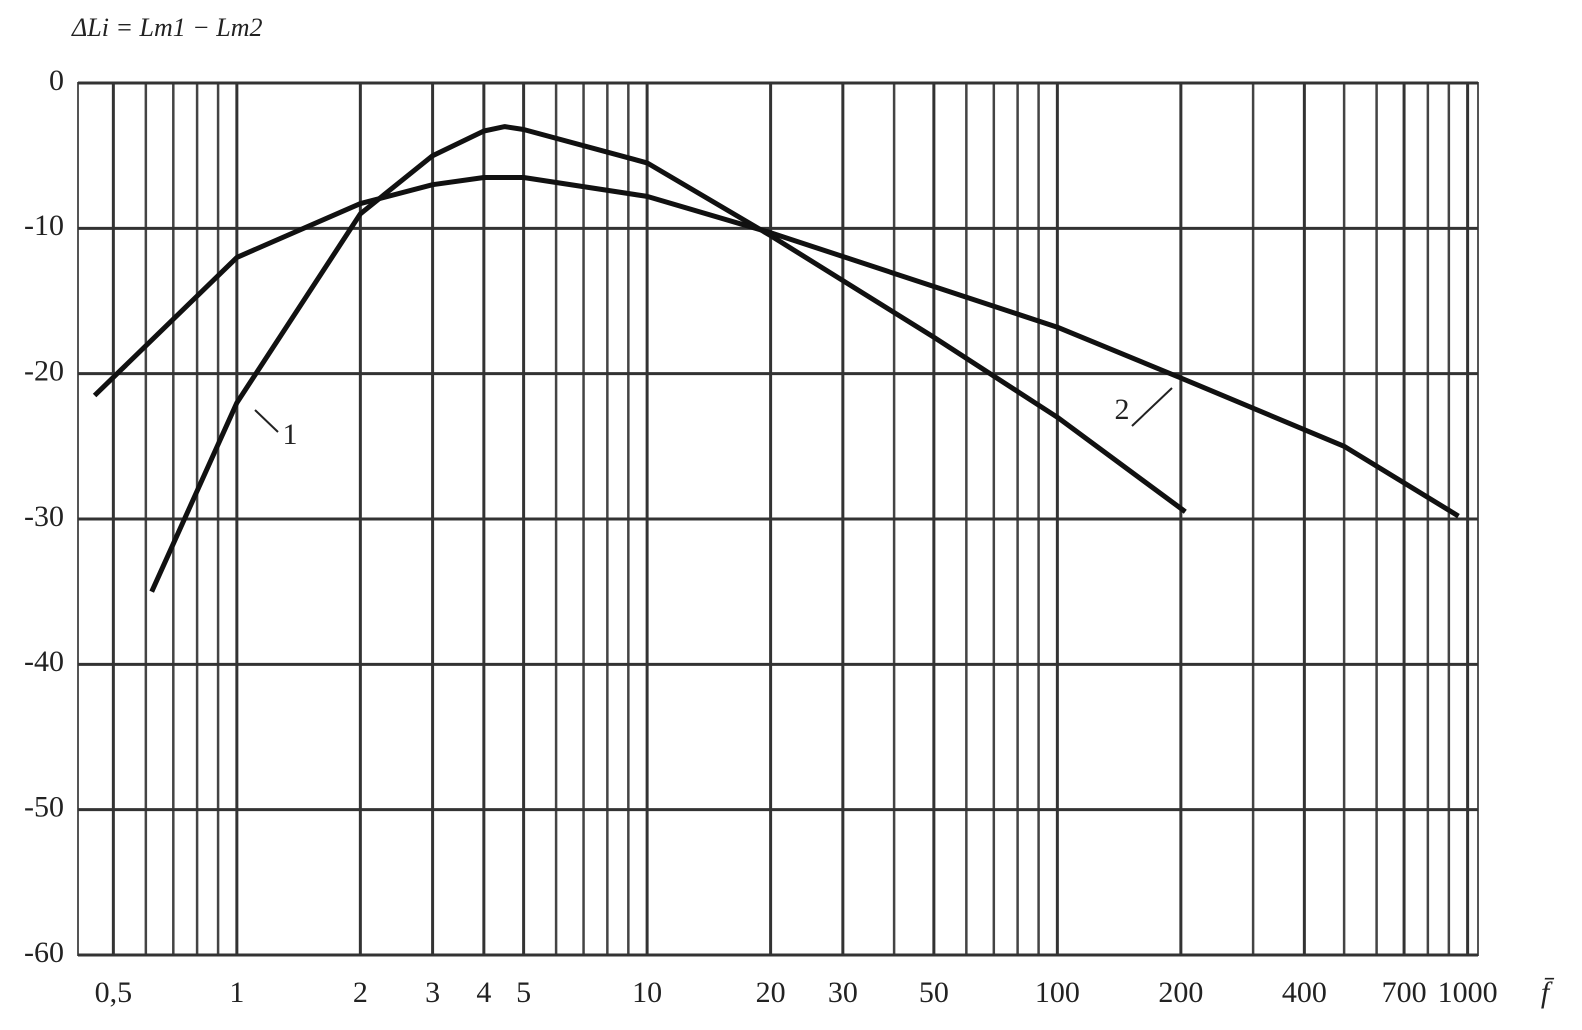 This screenshot has height=1030, width=1582. What do you see at coordinates (360, 992) in the screenshot?
I see `x-tick-label: 2` at bounding box center [360, 992].